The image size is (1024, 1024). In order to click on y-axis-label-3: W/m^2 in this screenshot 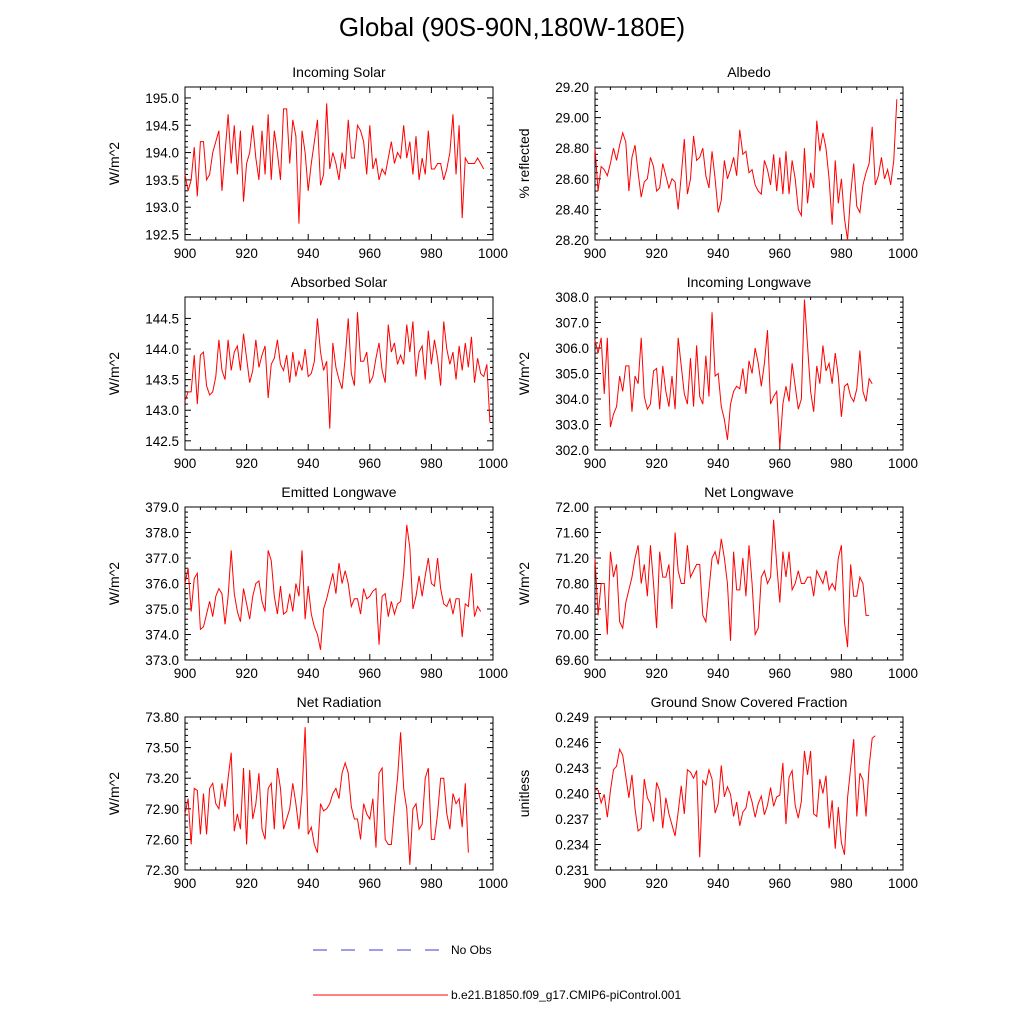, I will do `click(114, 373)`.